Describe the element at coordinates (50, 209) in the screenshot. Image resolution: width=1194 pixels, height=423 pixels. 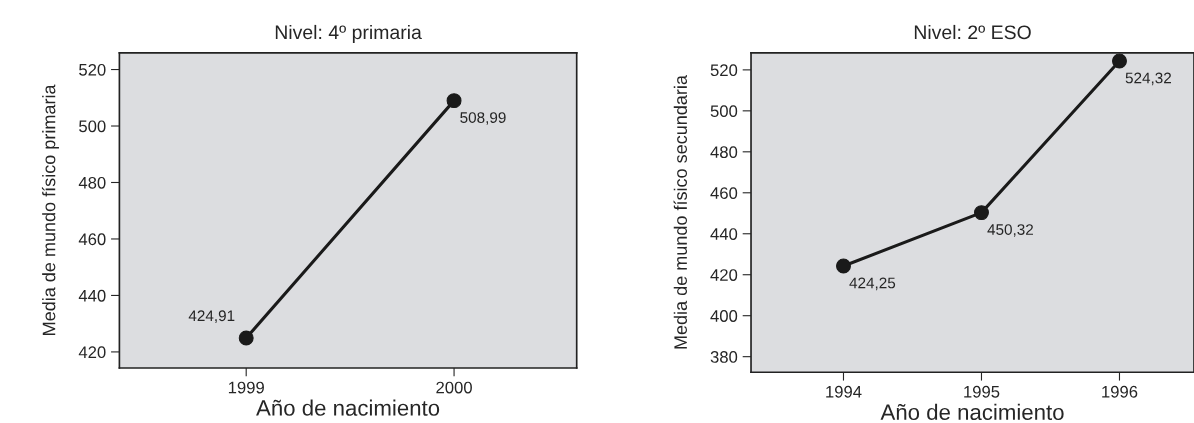
I see `y-axis-title: Media de mundo físico primaria` at that location.